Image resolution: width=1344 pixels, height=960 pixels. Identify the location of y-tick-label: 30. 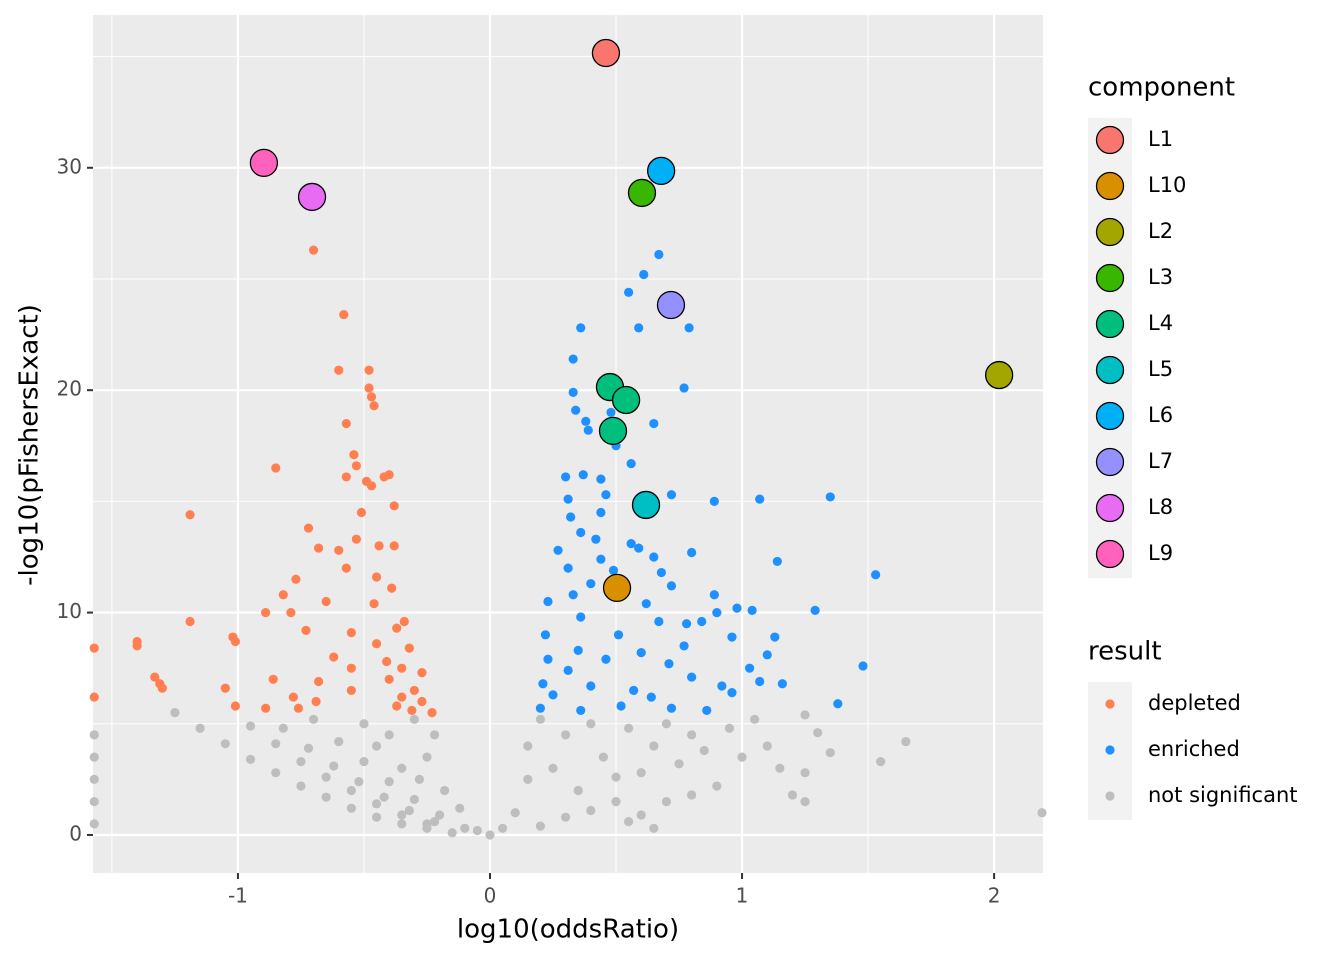
(69, 166).